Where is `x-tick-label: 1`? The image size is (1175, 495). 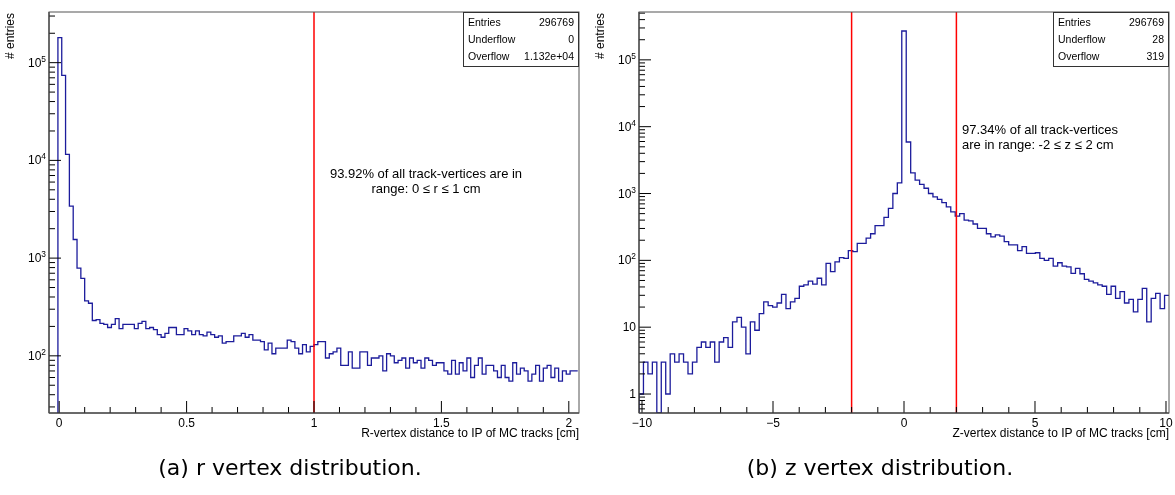
x-tick-label: 1 is located at coordinates (314, 423).